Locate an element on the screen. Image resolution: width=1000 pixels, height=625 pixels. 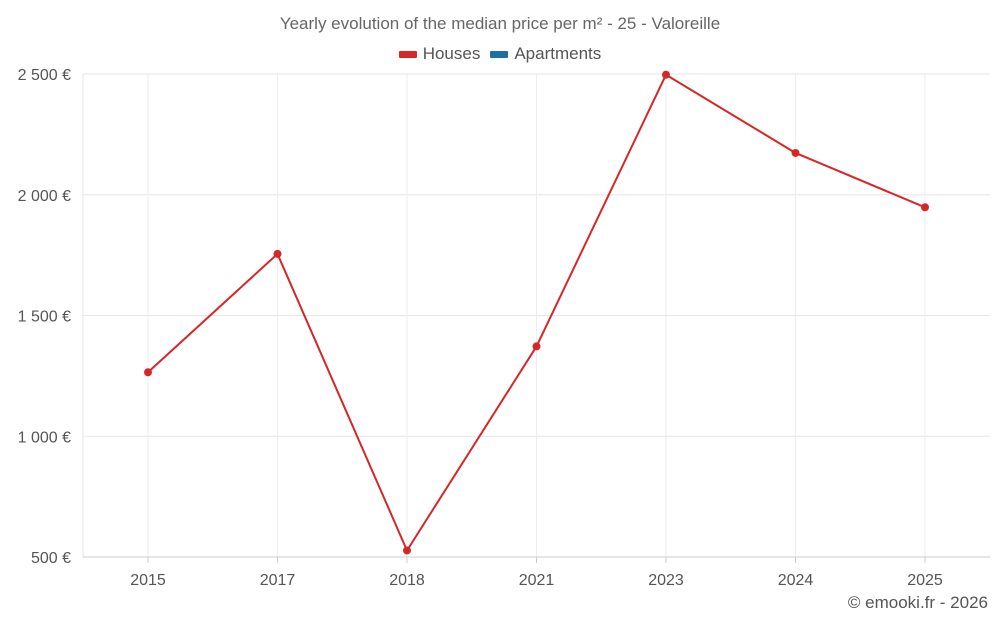
legend-item-apartments: Apartments is located at coordinates (545, 54).